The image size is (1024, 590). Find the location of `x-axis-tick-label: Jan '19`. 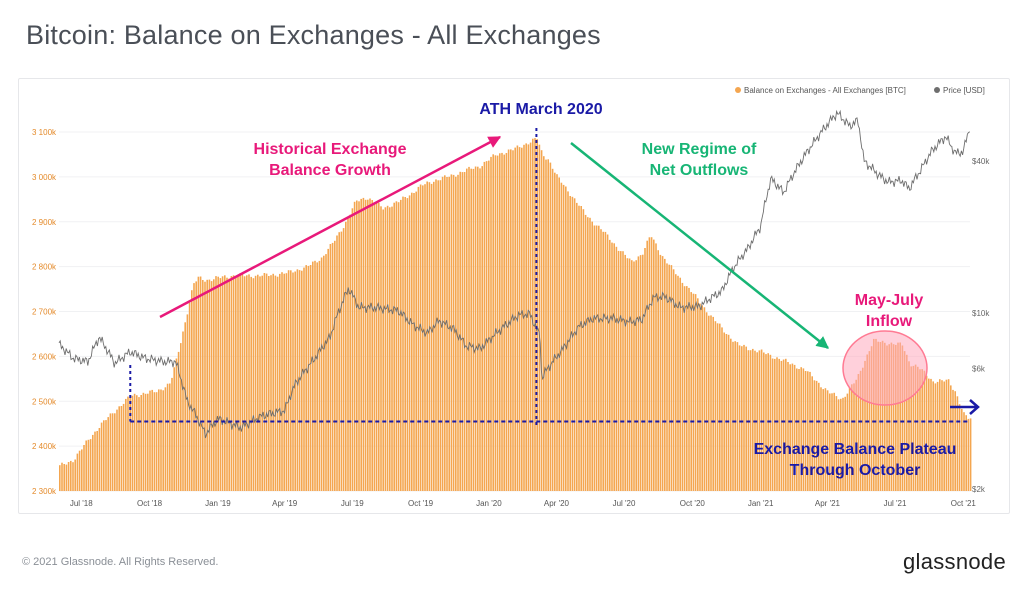

x-axis-tick-label: Jan '19 is located at coordinates (218, 503).